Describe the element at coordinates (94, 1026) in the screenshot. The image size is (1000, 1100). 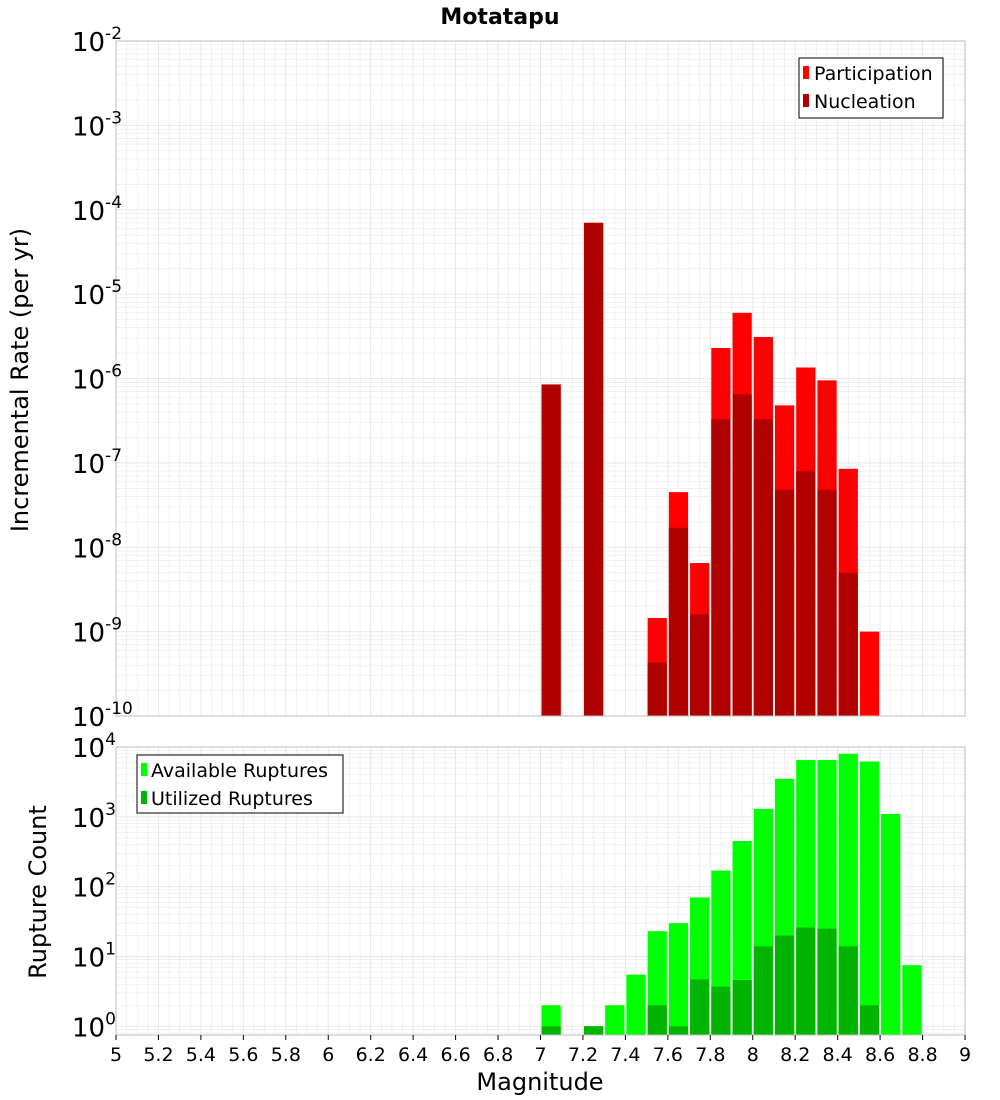
I see `count-y-tick-label: 10⁰` at that location.